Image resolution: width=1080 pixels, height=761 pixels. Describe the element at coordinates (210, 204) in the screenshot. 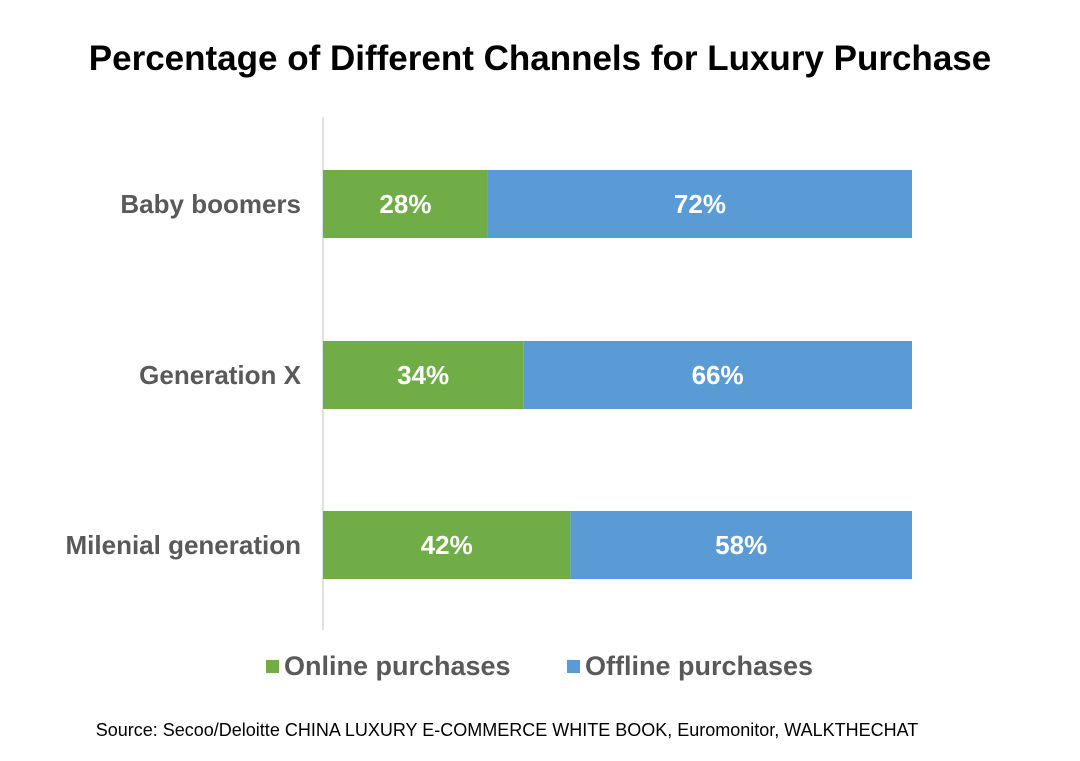

I see `category-label: Baby boomers` at that location.